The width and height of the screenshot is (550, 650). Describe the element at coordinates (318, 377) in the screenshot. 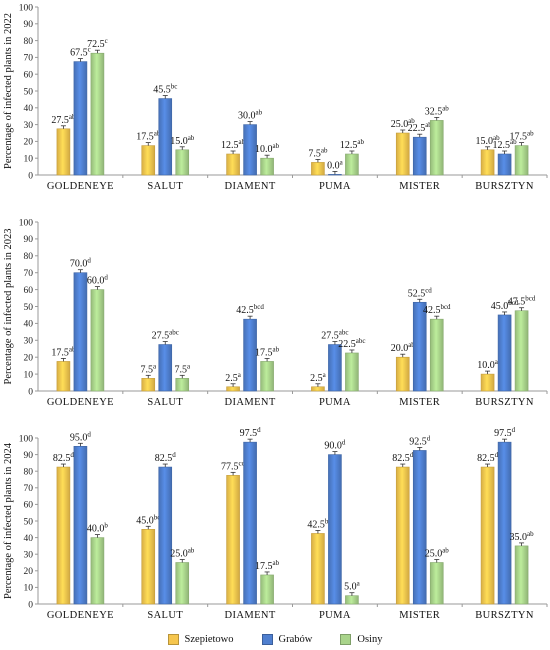

I see `data-label: 2.5a` at that location.